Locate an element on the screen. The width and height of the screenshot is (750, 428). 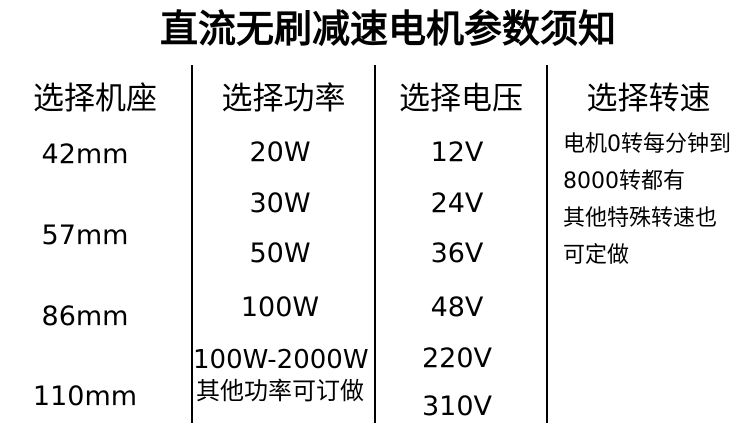
voltage-option: 36V is located at coordinates (457, 253).